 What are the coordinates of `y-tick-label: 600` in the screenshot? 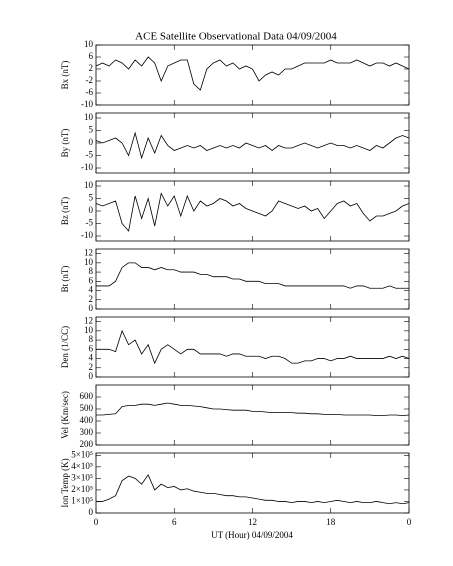 It's located at (87, 396).